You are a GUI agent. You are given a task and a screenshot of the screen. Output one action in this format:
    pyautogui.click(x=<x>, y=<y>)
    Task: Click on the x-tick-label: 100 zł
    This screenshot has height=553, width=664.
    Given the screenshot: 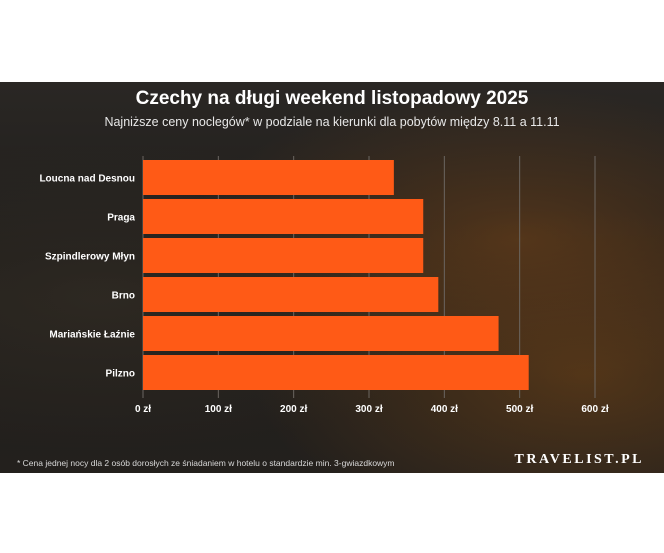 What is the action you would take?
    pyautogui.click(x=218, y=409)
    